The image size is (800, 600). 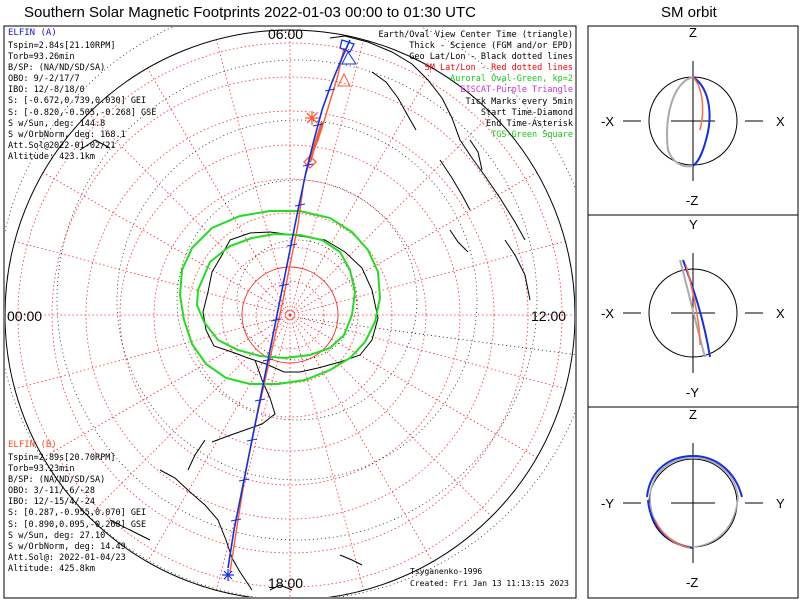 What do you see at coordinates (41, 469) in the screenshot?
I see `elfin-b-info-line: Torb=93.23min` at bounding box center [41, 469].